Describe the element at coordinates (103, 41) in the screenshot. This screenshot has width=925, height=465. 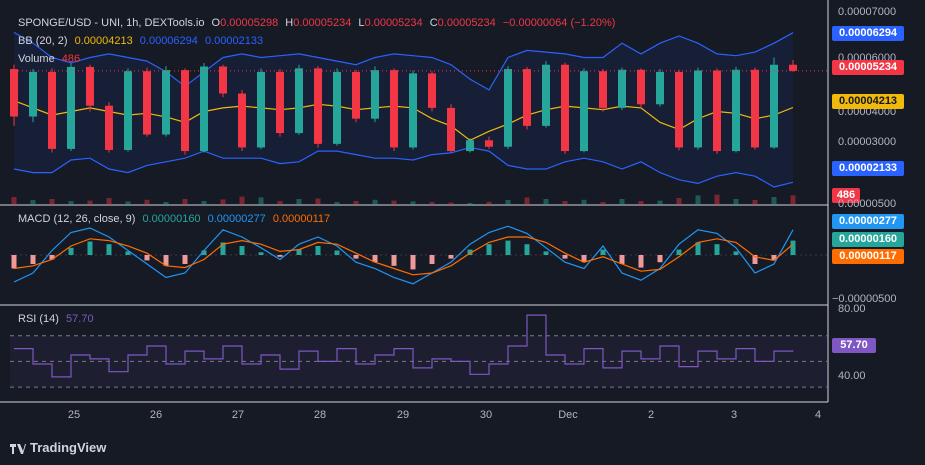
I see `bb-basis-value: 0.00004213` at that location.